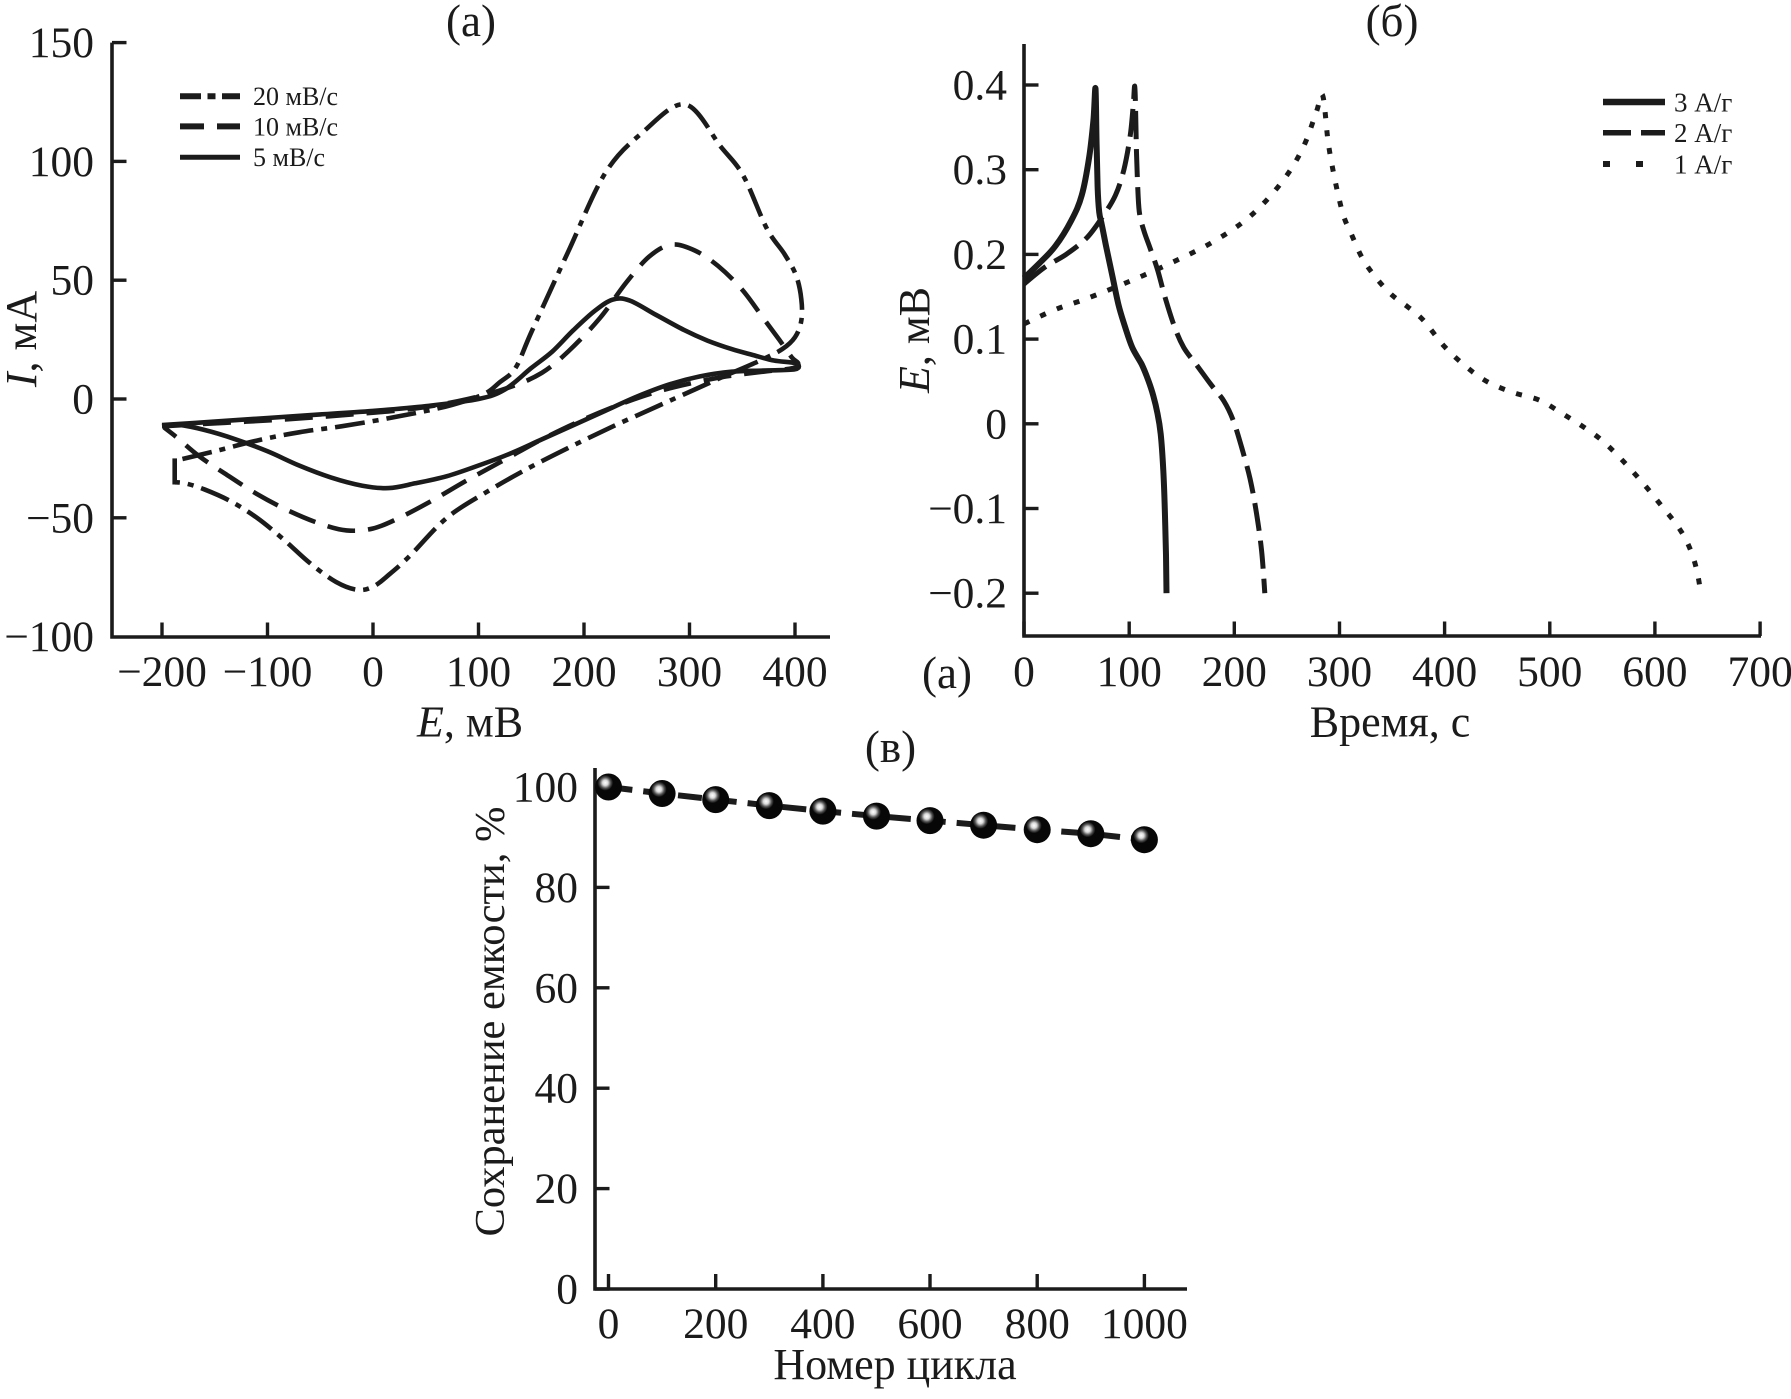 This screenshot has height=1399, width=1791. I want to click on svg-text: 2 А/г, so click(1703, 133).